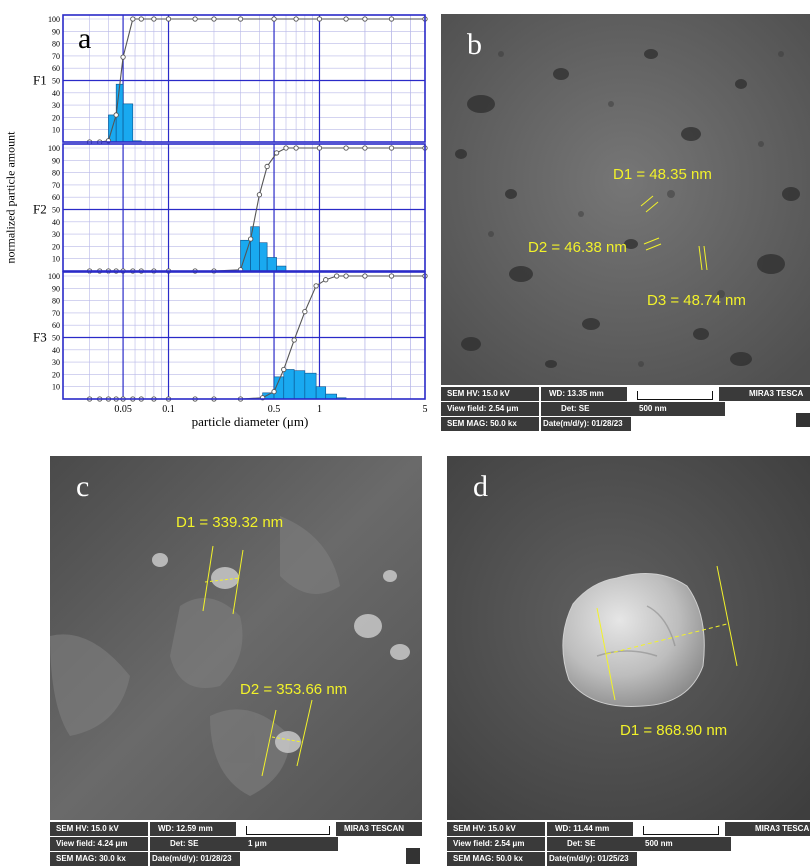 Image resolution: width=810 pixels, height=866 pixels. What do you see at coordinates (83, 486) in the screenshot?
I see `panel-label-c: c` at bounding box center [83, 486].